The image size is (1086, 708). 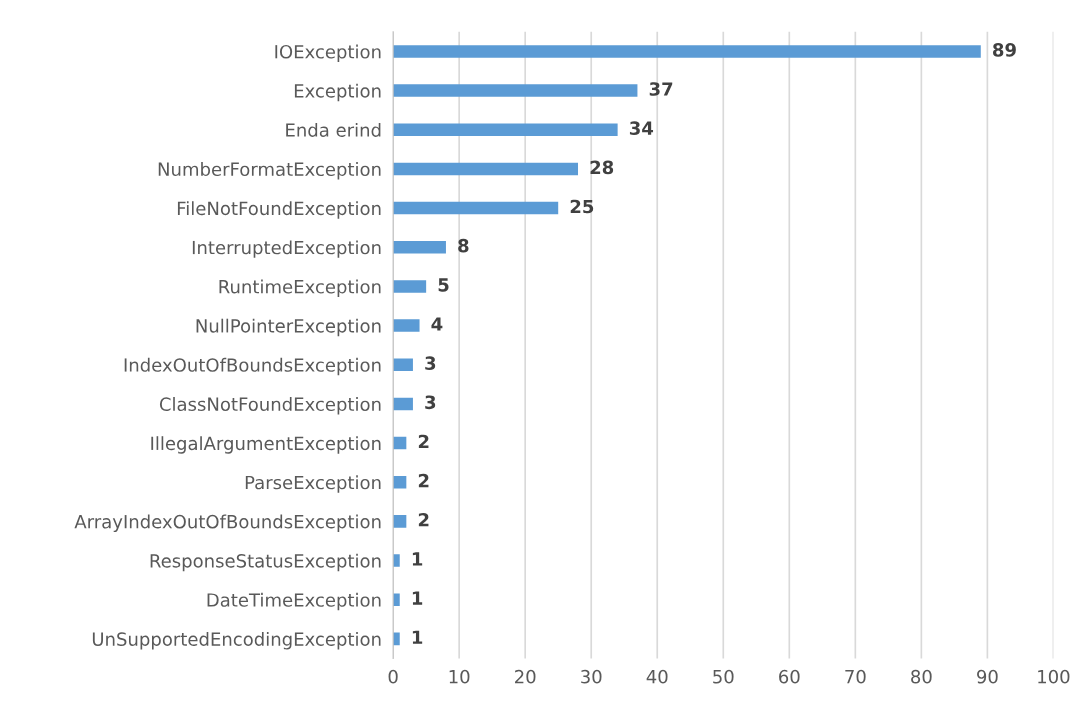 I want to click on y-tick-label: ResponseStatusException, so click(x=265, y=562).